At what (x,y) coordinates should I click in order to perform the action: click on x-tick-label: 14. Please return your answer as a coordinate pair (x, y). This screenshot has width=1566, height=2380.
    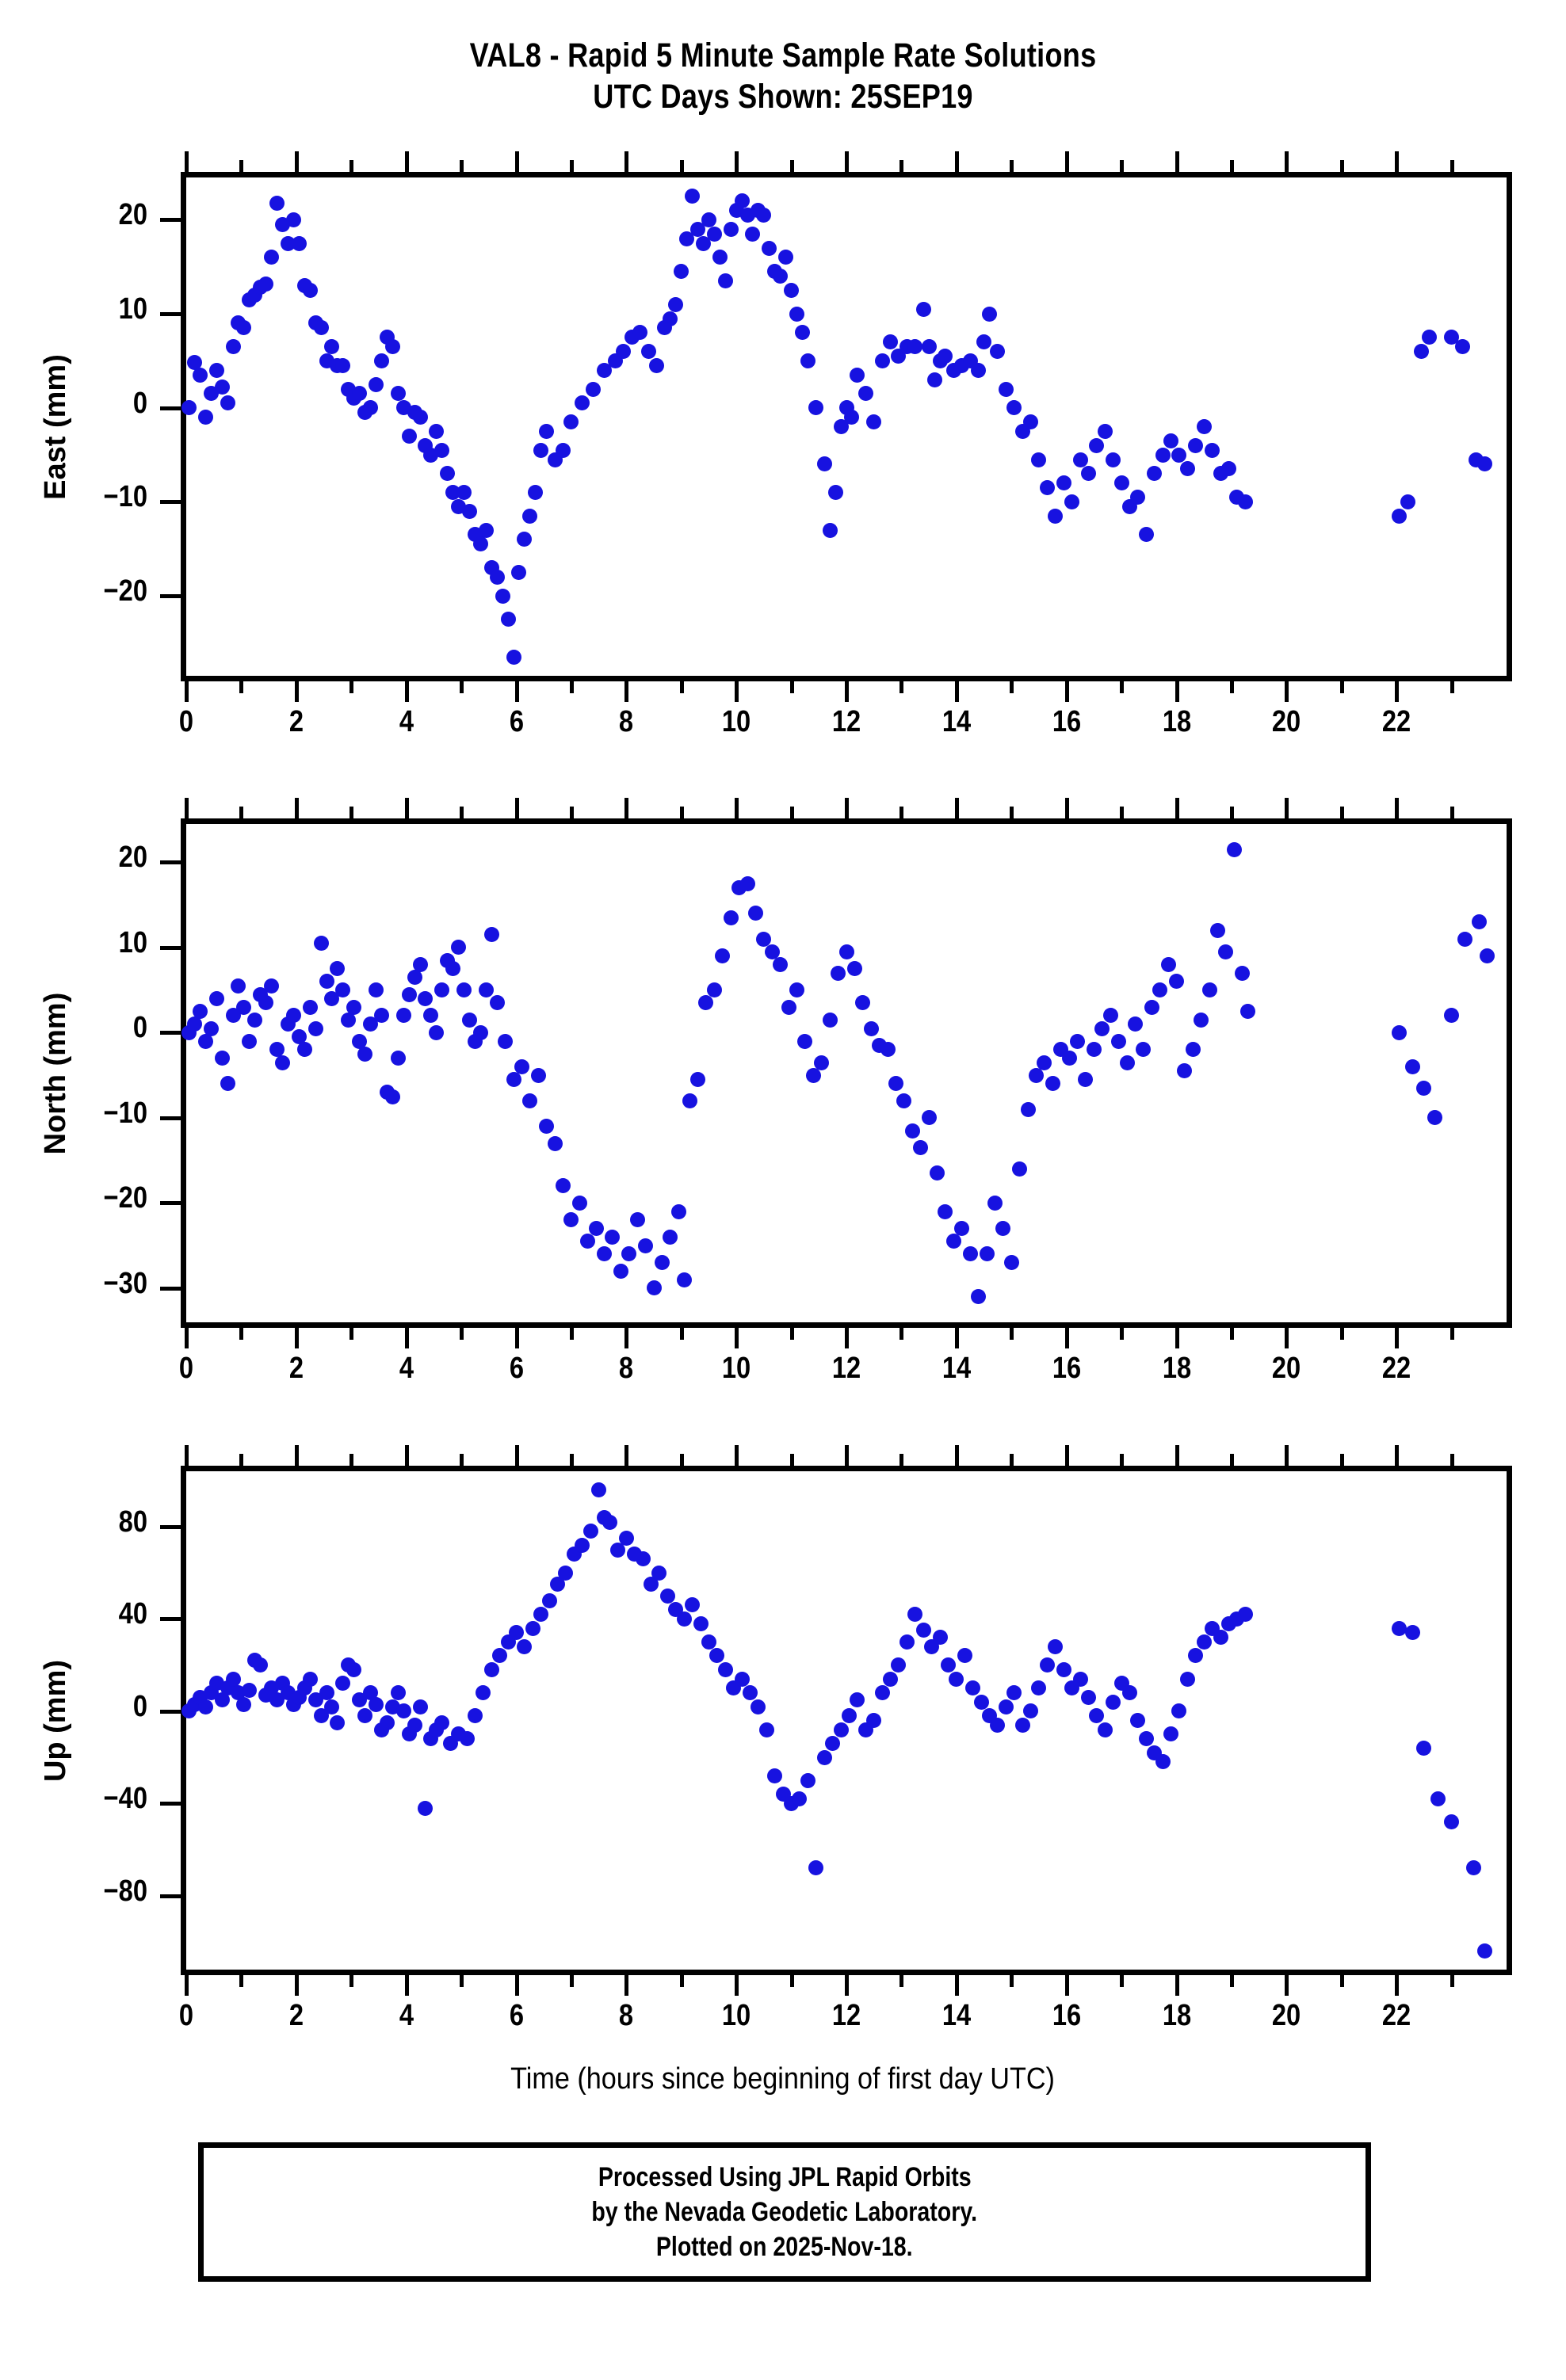
    Looking at the image, I should click on (957, 1368).